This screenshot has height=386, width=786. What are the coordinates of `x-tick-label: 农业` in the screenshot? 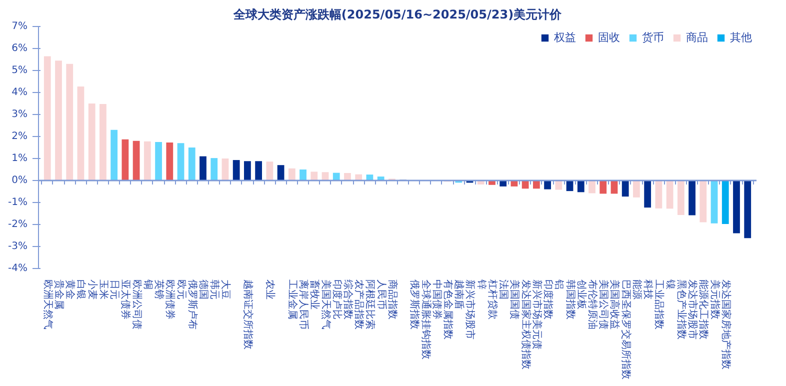 It's located at (270, 290).